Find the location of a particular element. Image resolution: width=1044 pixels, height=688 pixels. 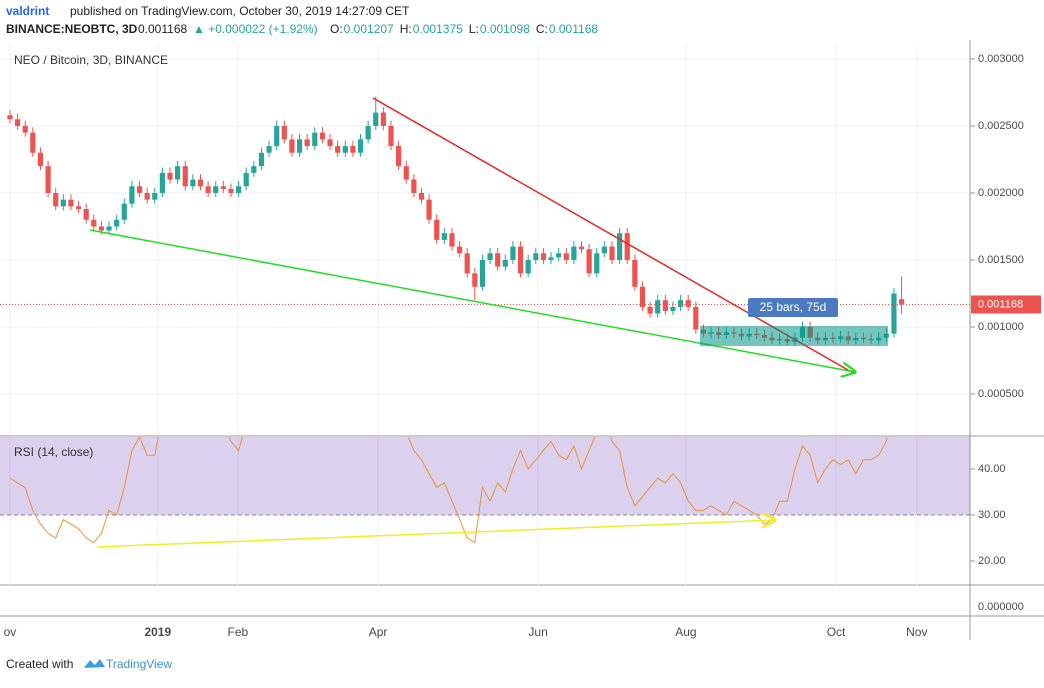

logo is located at coordinates (94, 663).